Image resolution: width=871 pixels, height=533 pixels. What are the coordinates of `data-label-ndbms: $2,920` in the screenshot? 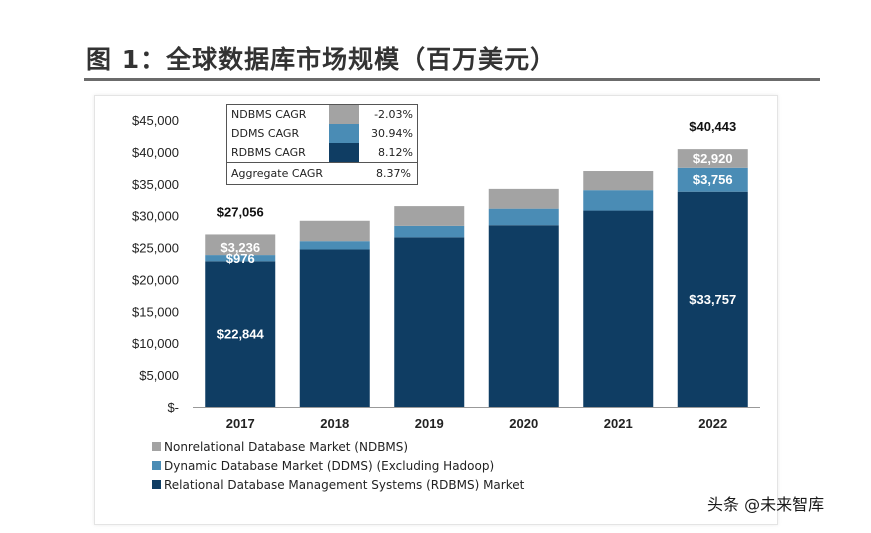 It's located at (713, 158).